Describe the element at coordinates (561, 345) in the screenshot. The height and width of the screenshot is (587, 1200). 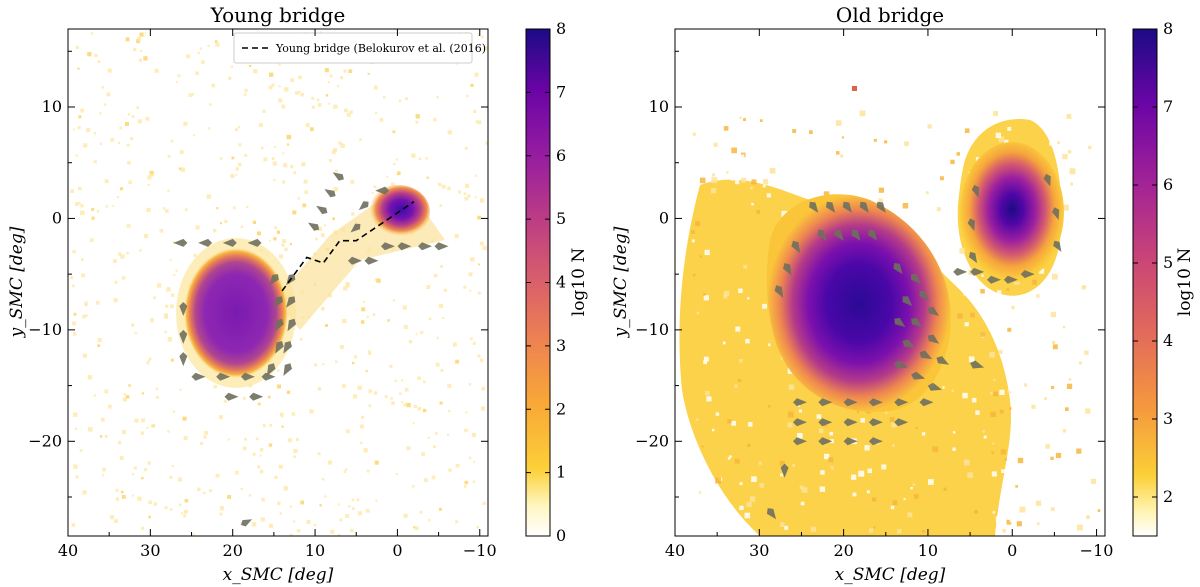
I see `young-colorbar-tick-label: 3` at that location.